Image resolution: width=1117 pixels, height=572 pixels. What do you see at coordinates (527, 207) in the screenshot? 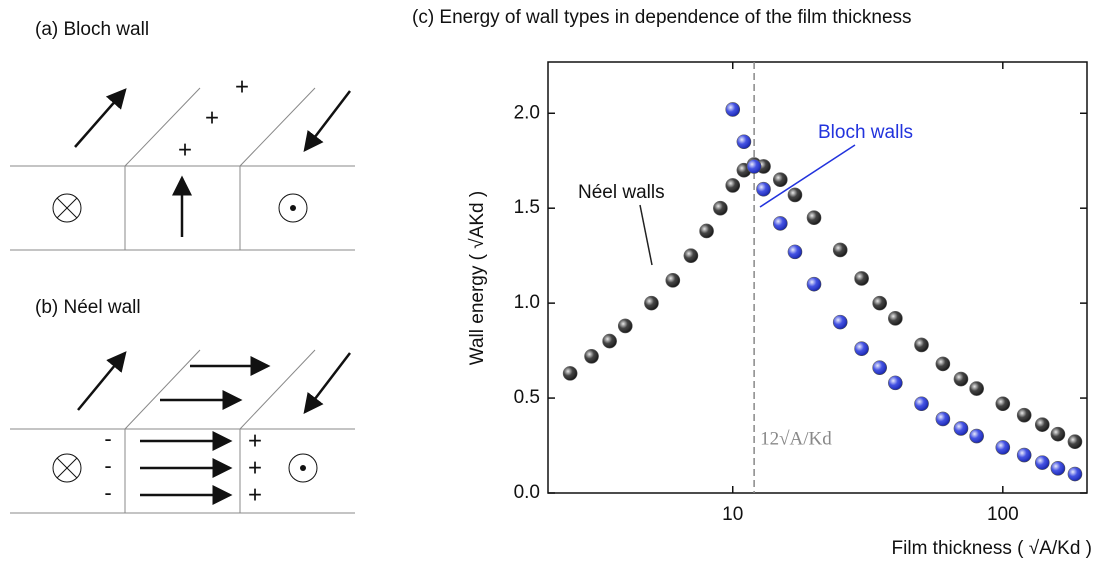
I see `y-tick-label: 1.5` at bounding box center [527, 207].